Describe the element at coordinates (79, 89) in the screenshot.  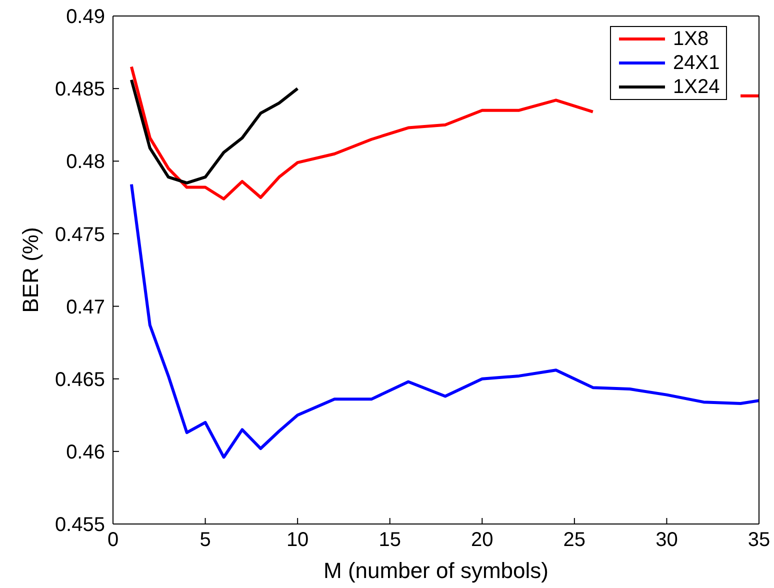
I see `y-tick-label: 0.485` at that location.